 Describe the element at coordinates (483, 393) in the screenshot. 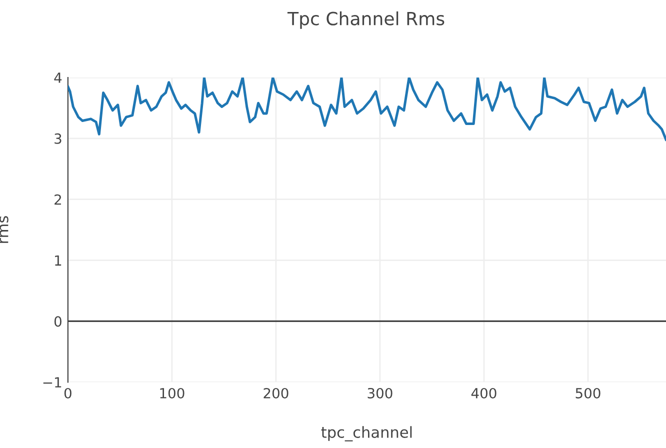

I see `x-tick-label: 400` at that location.